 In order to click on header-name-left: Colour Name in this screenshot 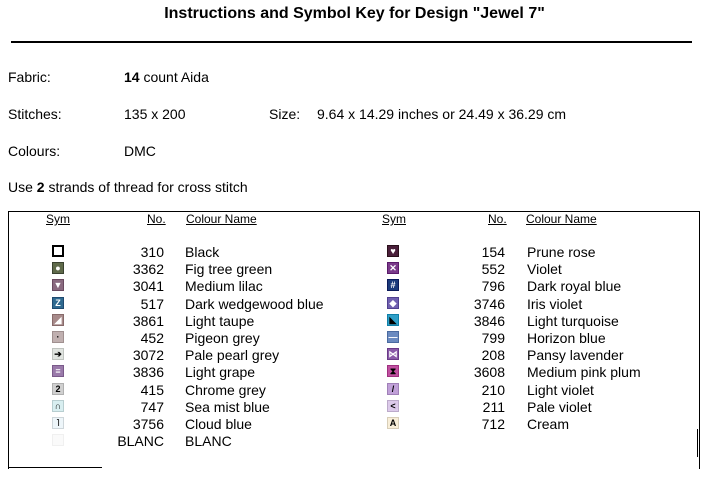, I will do `click(221, 219)`.